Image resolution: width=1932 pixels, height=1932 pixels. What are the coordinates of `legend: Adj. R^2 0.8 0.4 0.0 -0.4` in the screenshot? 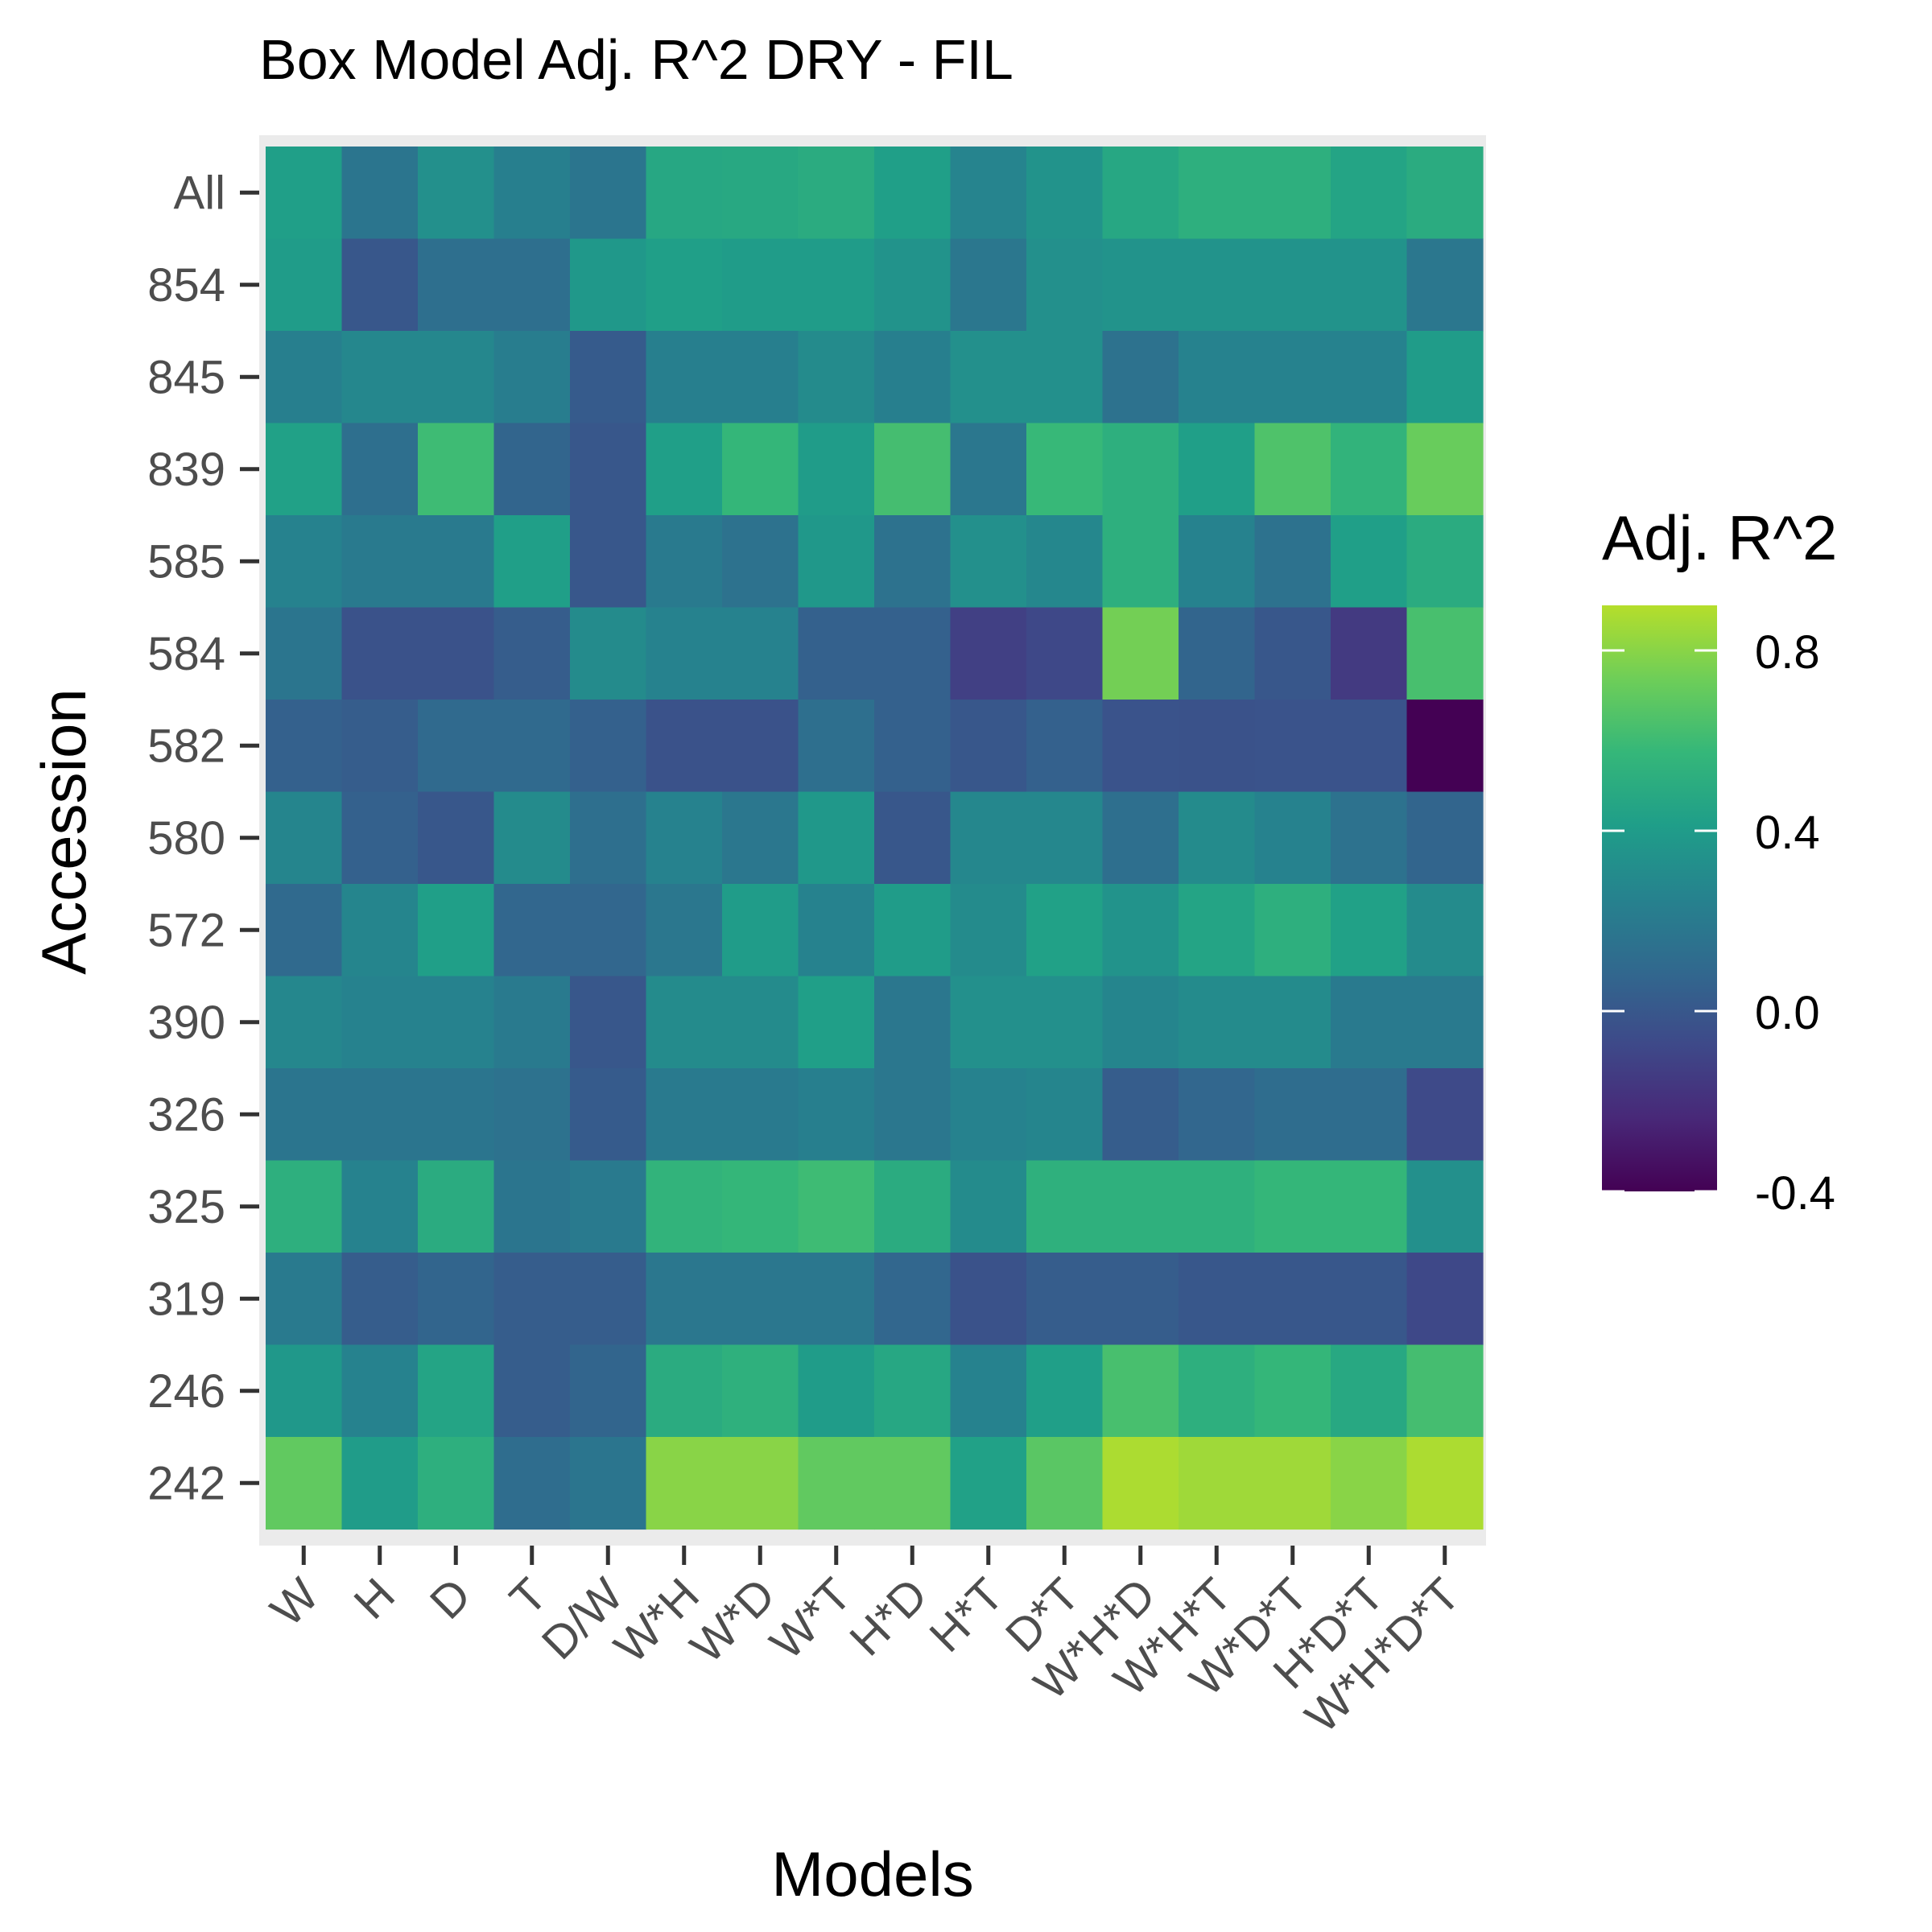 It's located at (1719, 861).